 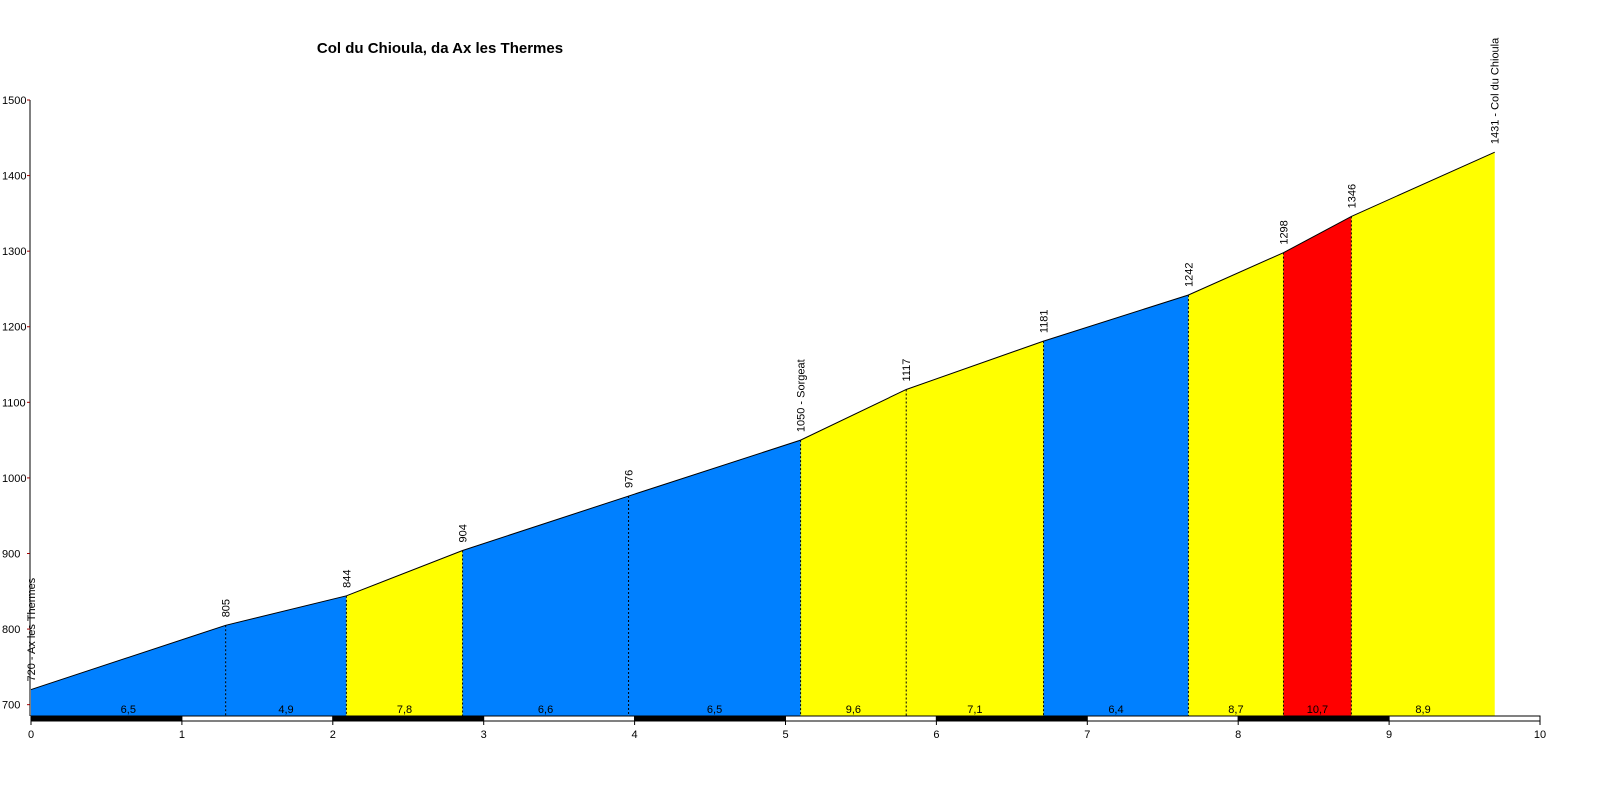 What do you see at coordinates (1087, 735) in the screenshot?
I see `x-tick-label: 7` at bounding box center [1087, 735].